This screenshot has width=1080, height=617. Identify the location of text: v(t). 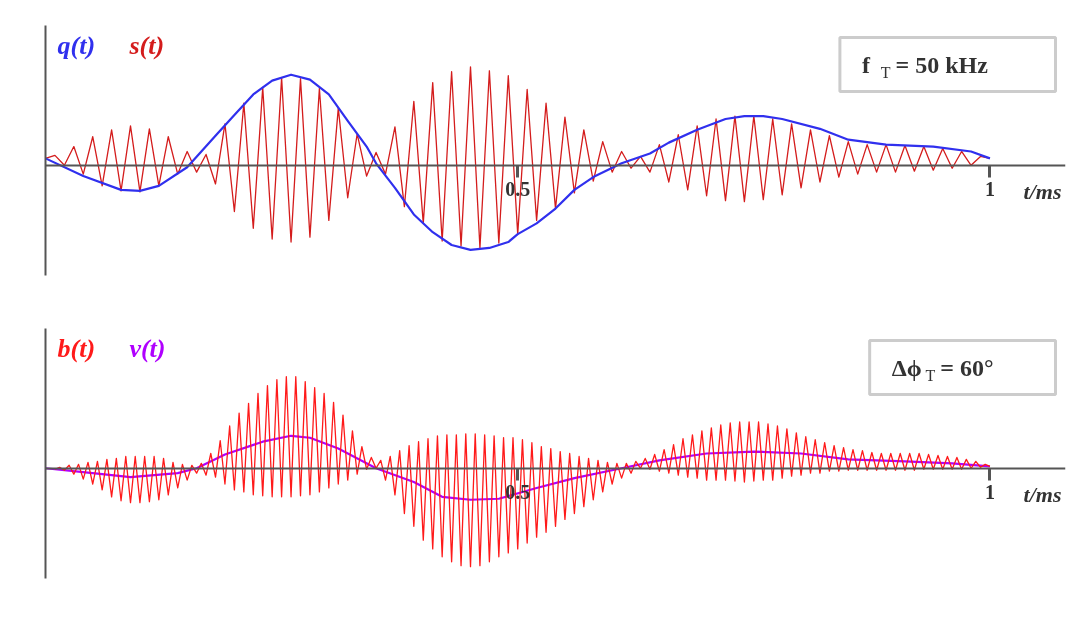
(147, 348).